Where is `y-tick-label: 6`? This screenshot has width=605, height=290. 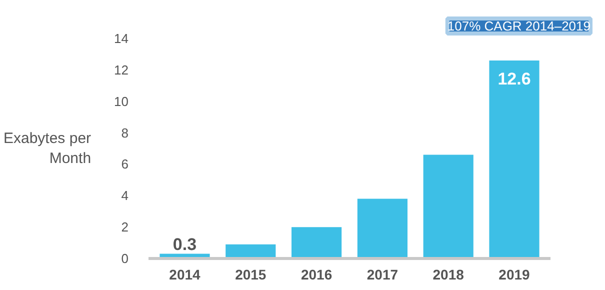
y-tick-label: 6 is located at coordinates (125, 164).